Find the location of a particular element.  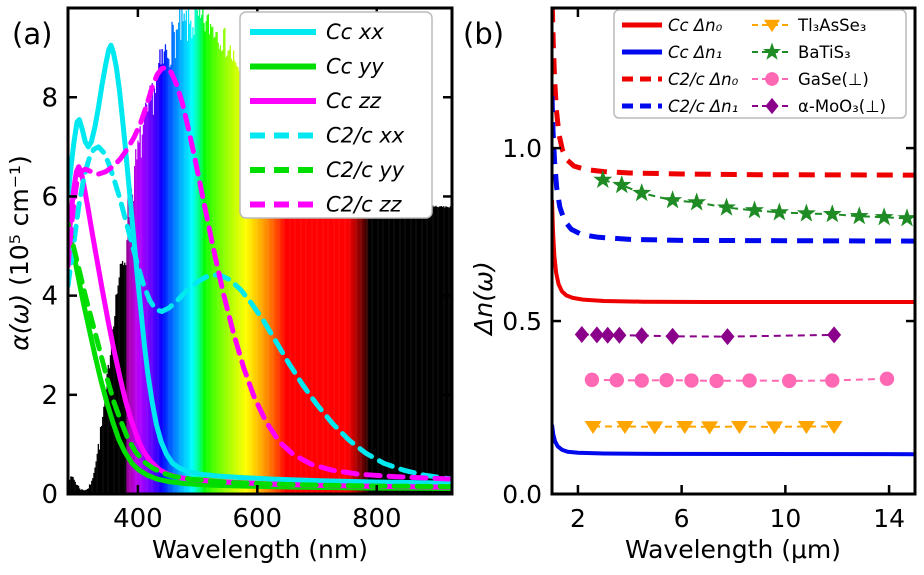

legend-b-label: Cc Δn₁ is located at coordinates (695, 52).